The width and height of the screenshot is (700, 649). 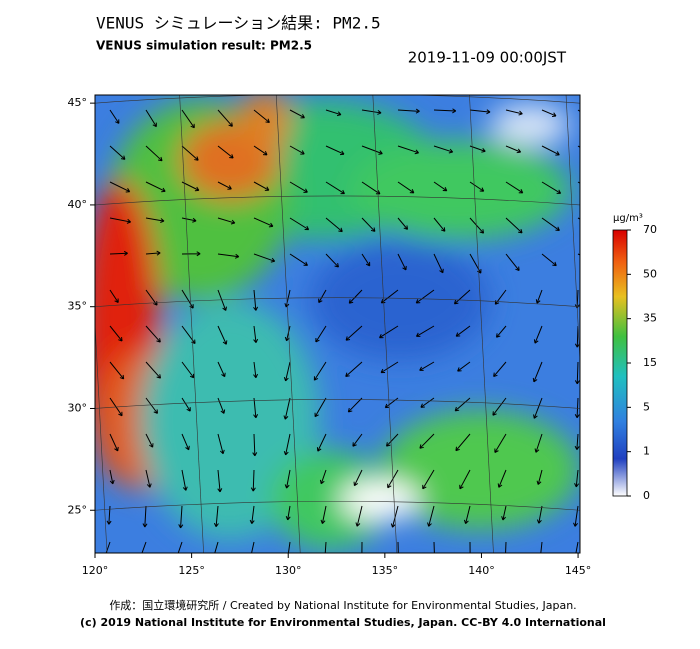 What do you see at coordinates (650, 362) in the screenshot?
I see `colorbar-tick-label: 15` at bounding box center [650, 362].